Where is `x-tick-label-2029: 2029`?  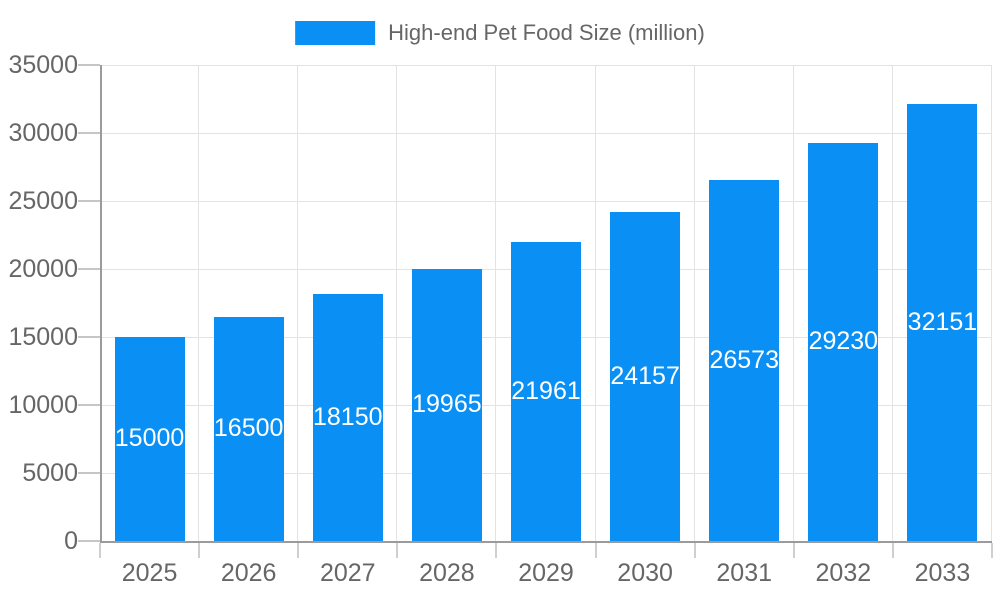
x-tick-label-2029: 2029 is located at coordinates (546, 573).